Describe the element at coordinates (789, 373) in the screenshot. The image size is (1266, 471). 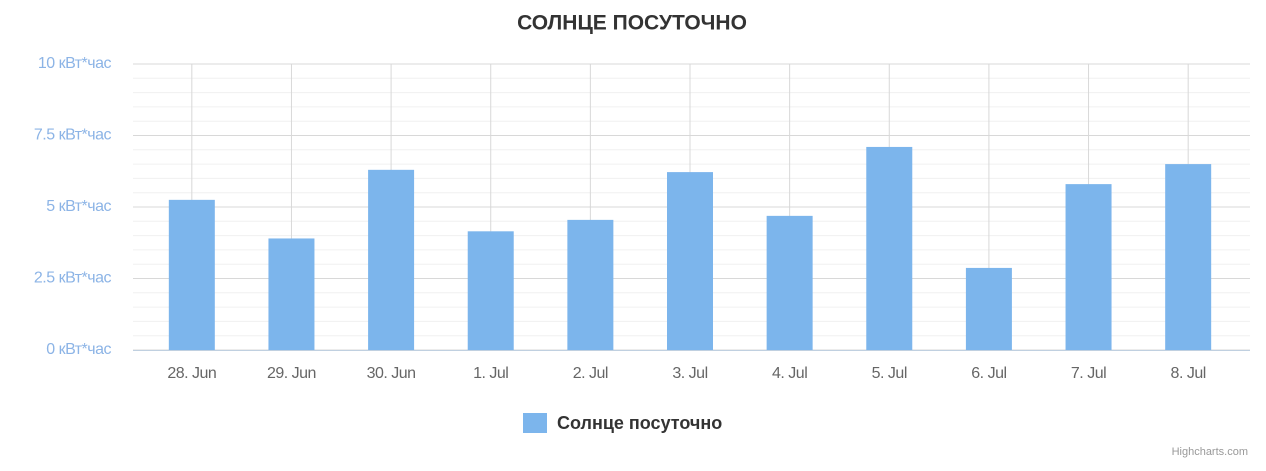
I see `x-tick-label: 4. Jul` at that location.